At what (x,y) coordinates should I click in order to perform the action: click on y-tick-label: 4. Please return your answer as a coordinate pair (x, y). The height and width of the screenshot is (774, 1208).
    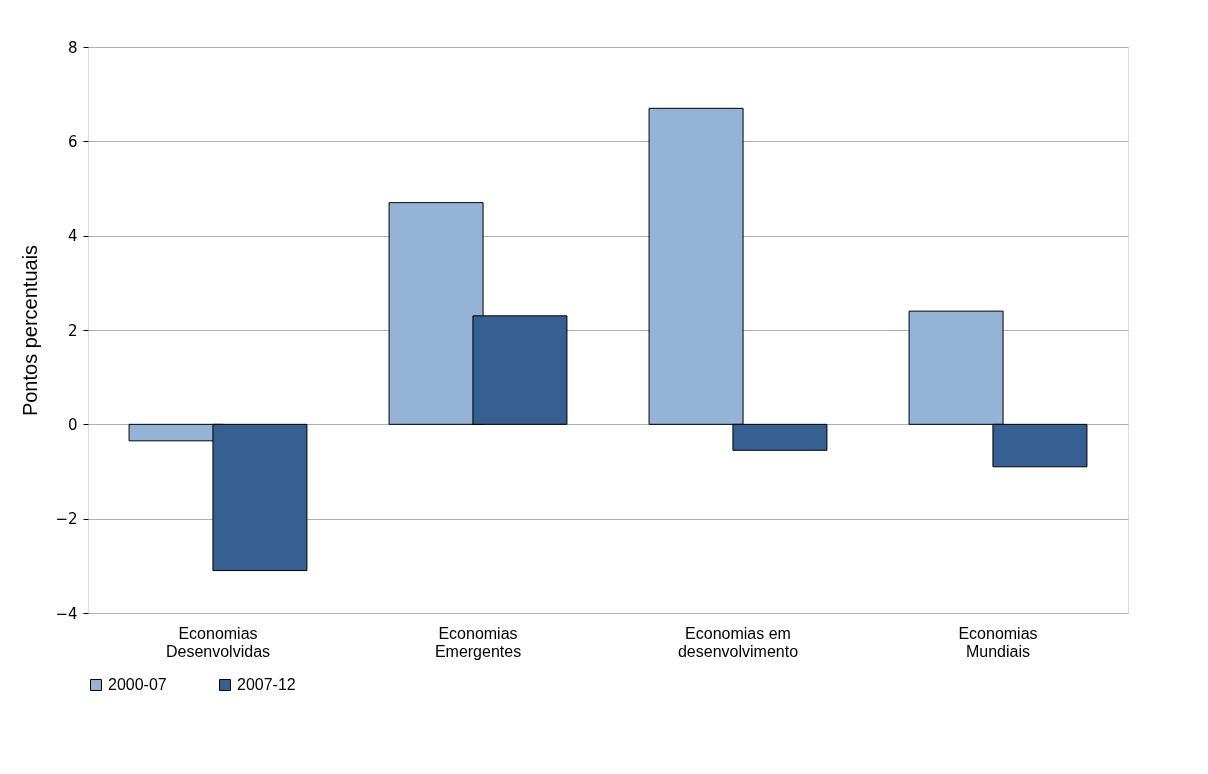
    Looking at the image, I should click on (72, 236).